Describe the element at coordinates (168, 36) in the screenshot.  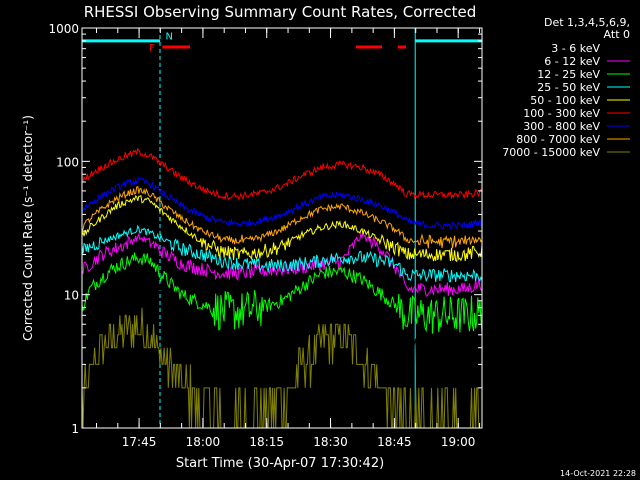
I see `annotation-n: N` at that location.